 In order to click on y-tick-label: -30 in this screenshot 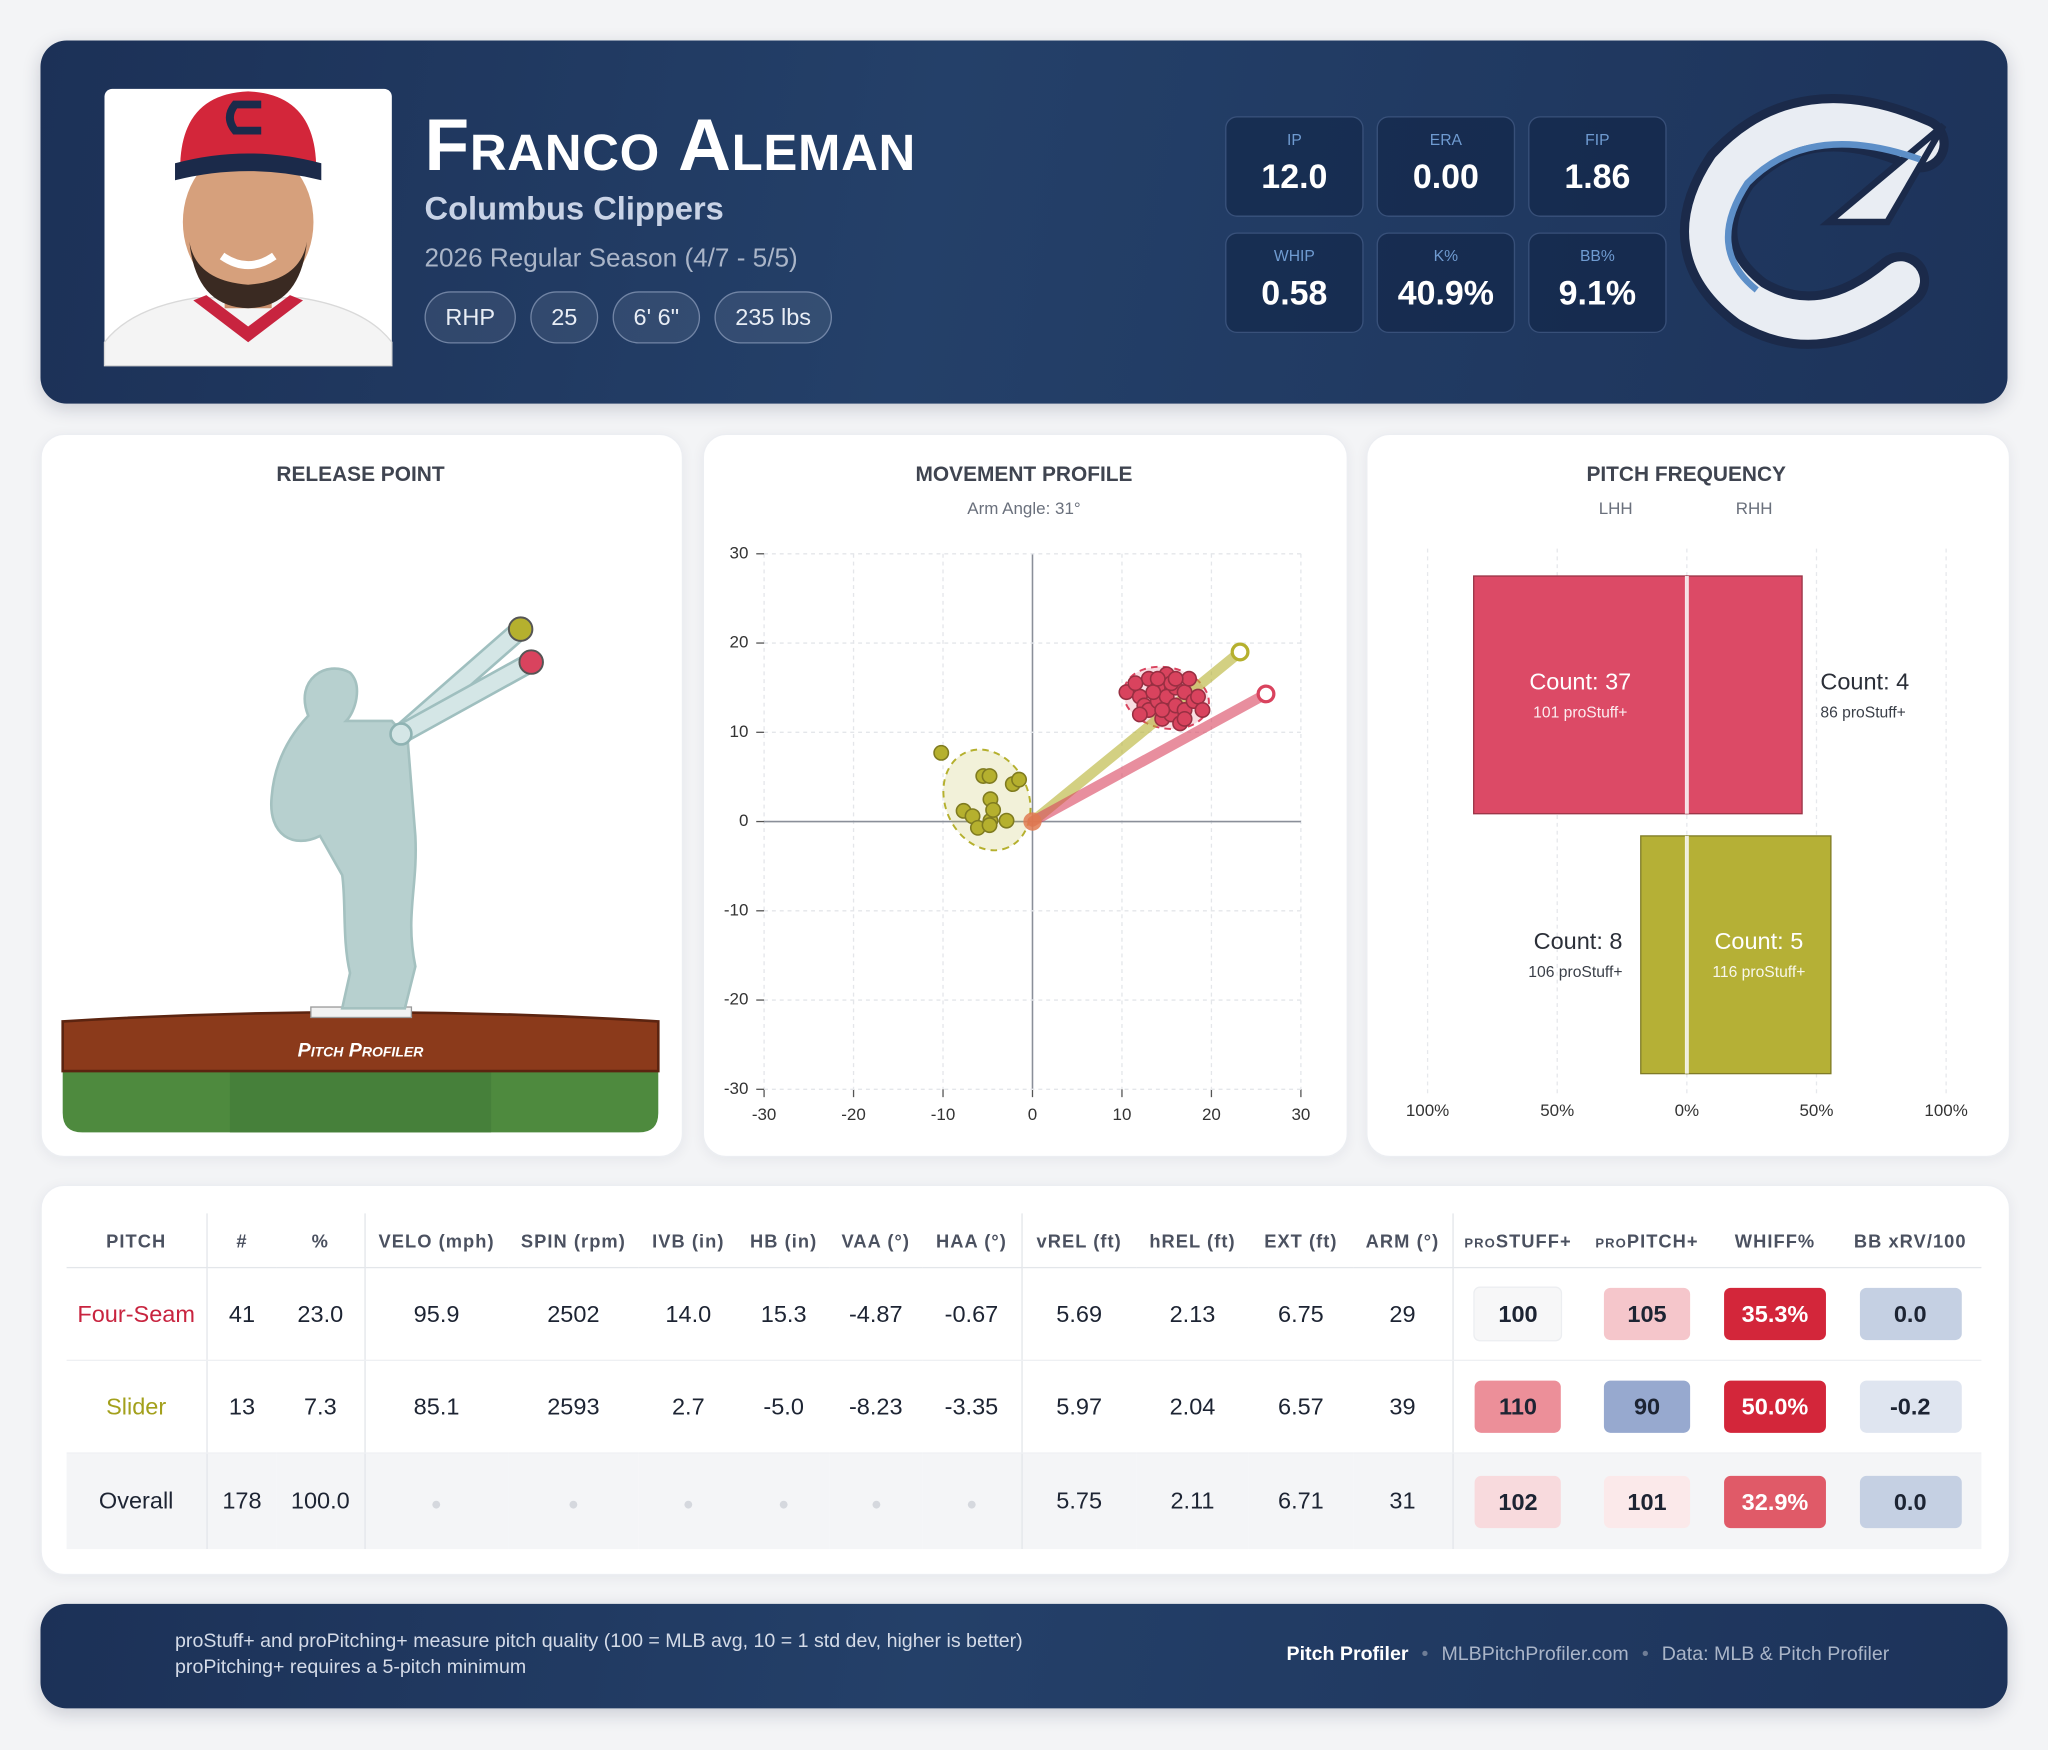, I will do `click(736, 1088)`.